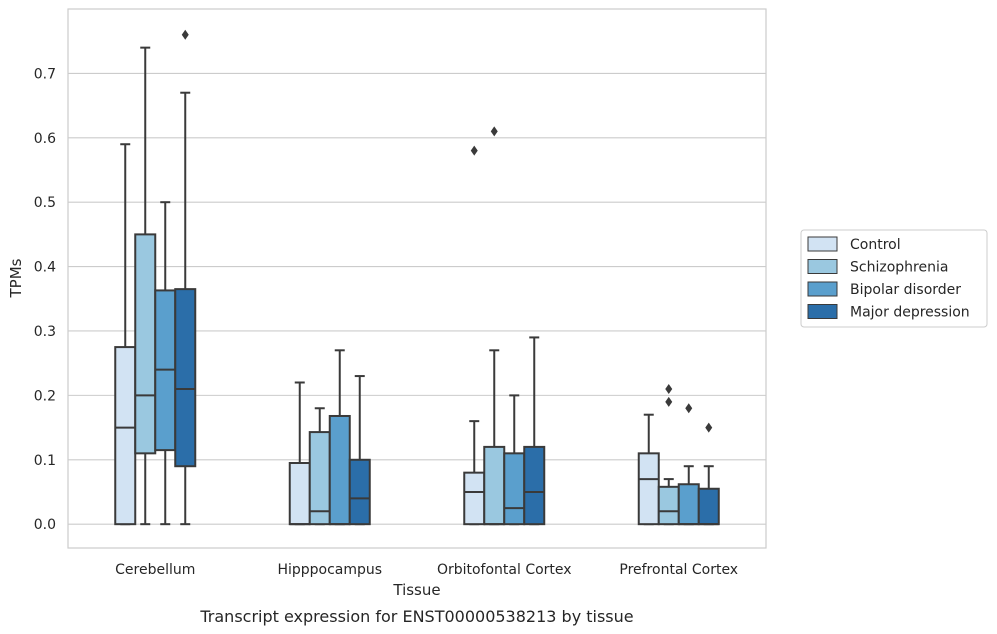 This screenshot has height=634, width=997. I want to click on legend-label-2: Bipolar disorder, so click(905, 290).